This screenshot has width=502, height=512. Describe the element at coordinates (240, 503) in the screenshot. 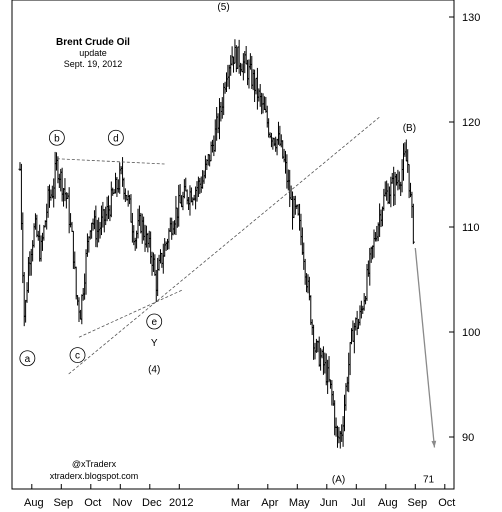

I see `x-tick-label: Mar` at that location.